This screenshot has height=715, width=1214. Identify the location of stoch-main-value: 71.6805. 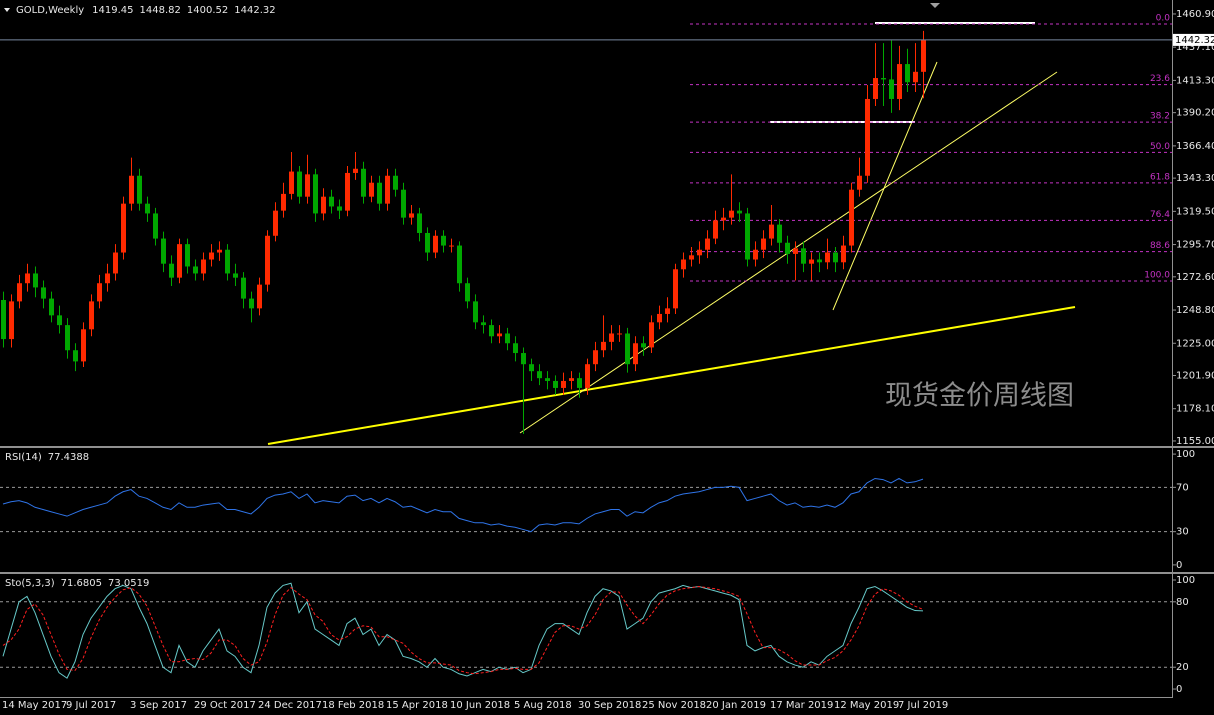
(81, 583).